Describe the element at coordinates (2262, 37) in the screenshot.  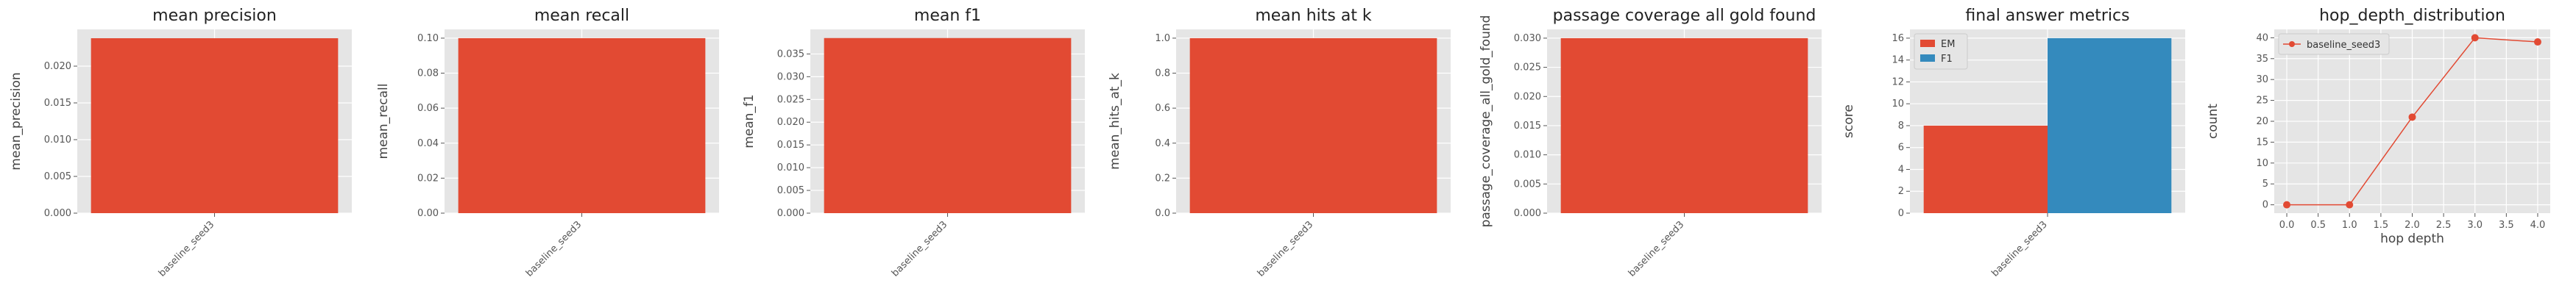
I see `y-tick-label: 40` at that location.